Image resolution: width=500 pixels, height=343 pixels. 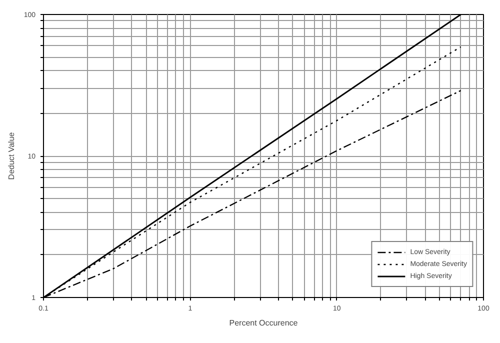 What do you see at coordinates (11, 156) in the screenshot?
I see `y-axis-title: Deduct Value` at bounding box center [11, 156].